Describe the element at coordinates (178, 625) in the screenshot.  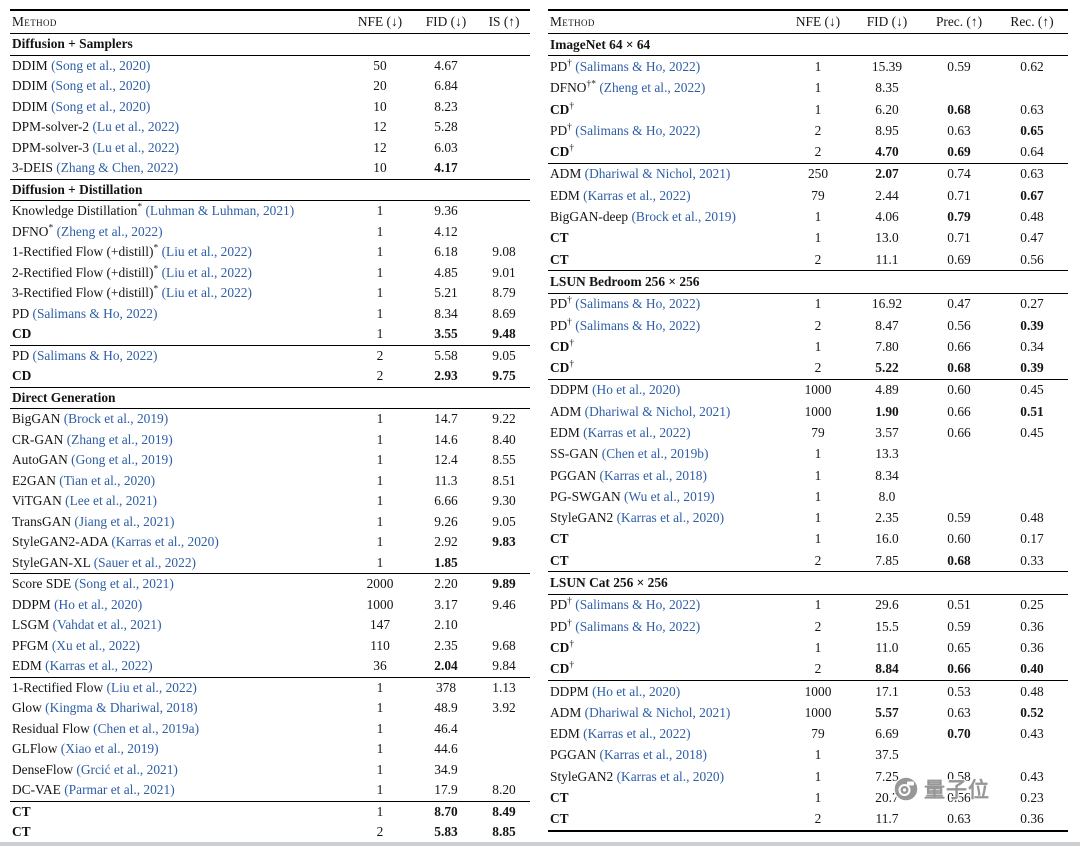
I see `method-cell: LSGM (Vahdat et al., 2021)` at that location.